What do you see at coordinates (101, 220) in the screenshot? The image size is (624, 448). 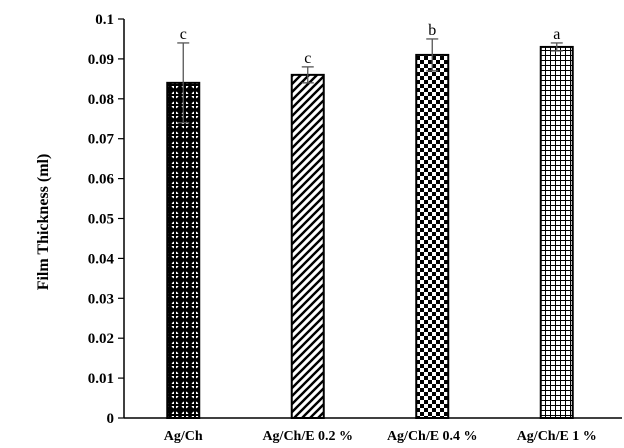 I see `y-tick-label: 0.05` at bounding box center [101, 220].